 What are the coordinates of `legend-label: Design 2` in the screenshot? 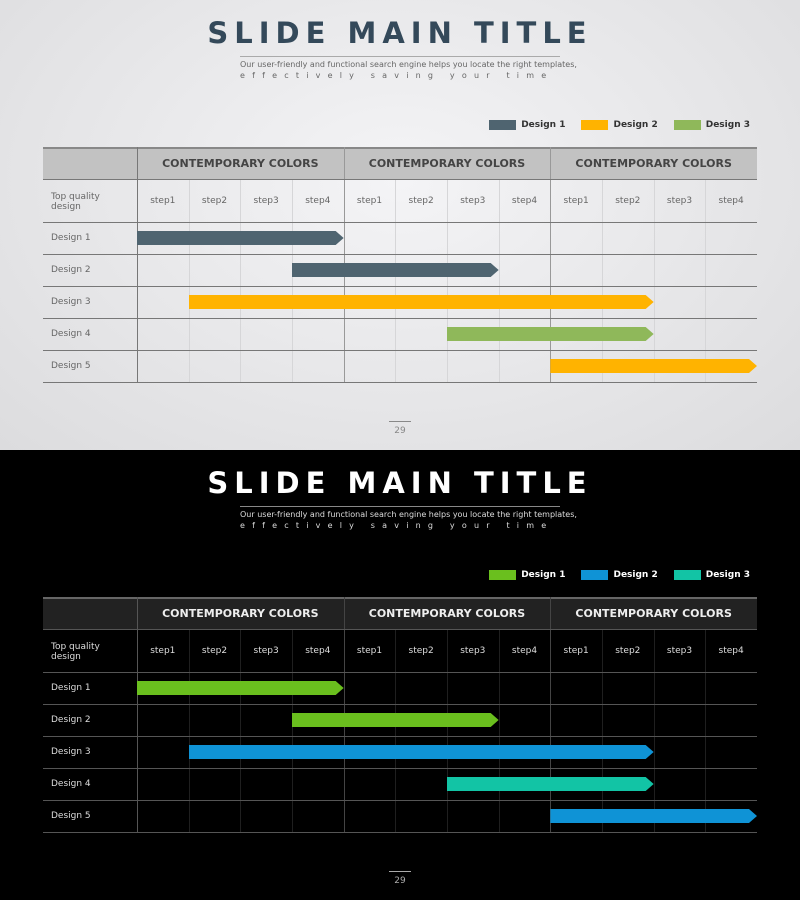 It's located at (635, 575).